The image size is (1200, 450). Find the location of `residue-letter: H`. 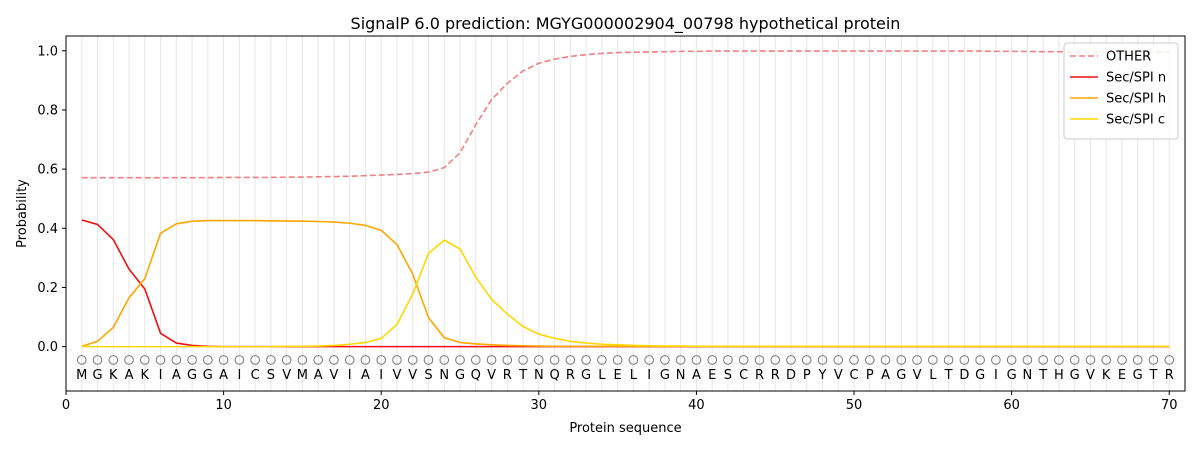

residue-letter: H is located at coordinates (1059, 375).